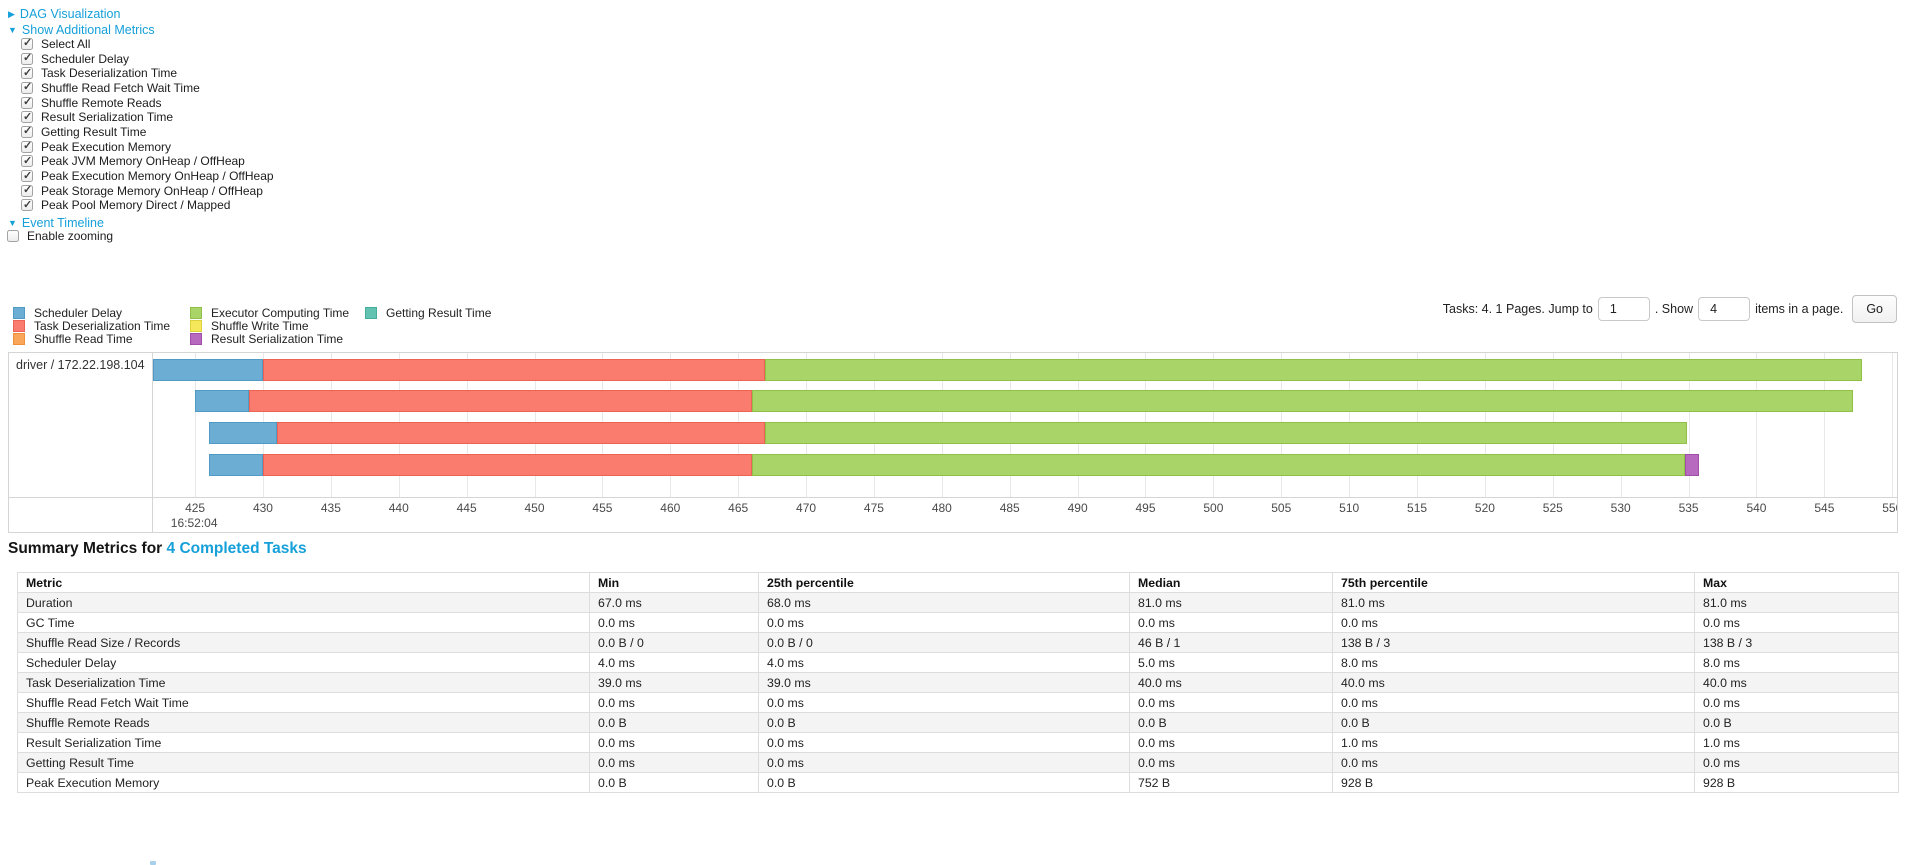  I want to click on legend-swatch-result-serialization-time, so click(196, 338).